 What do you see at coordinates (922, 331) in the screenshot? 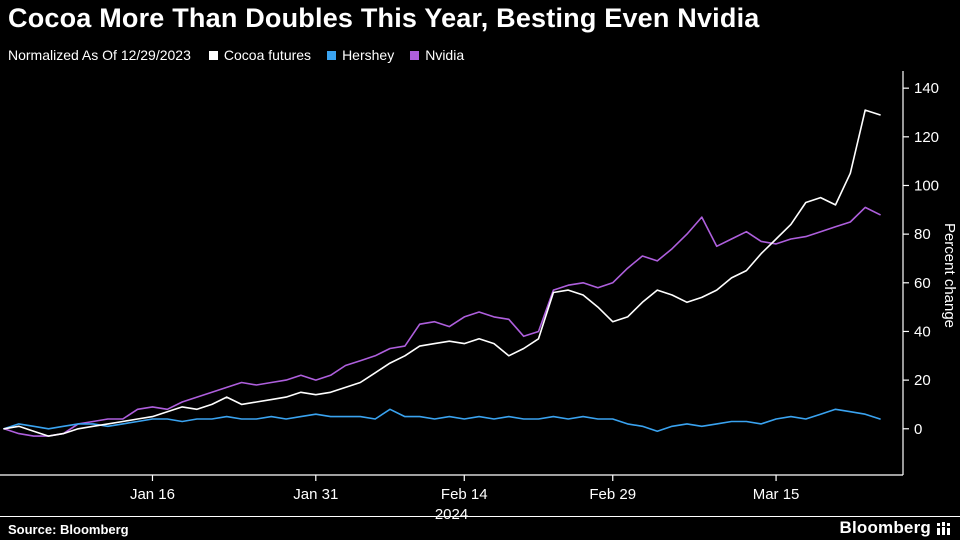
I see `svg-text: 40` at bounding box center [922, 331].